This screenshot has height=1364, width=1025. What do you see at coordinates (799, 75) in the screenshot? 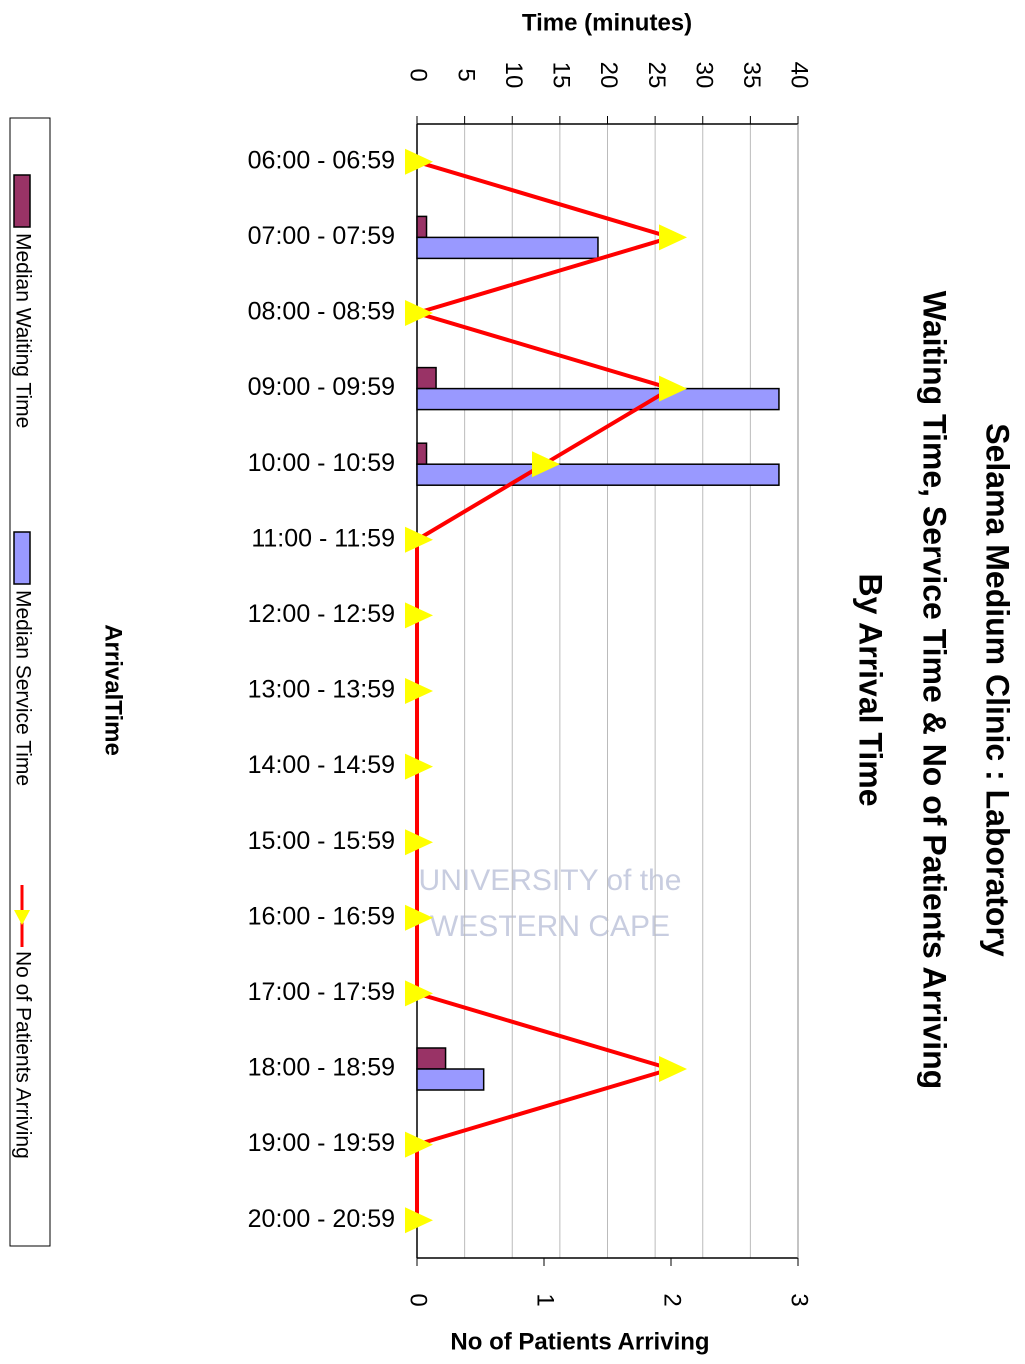
I see `y-tick-label: 40` at bounding box center [799, 75].